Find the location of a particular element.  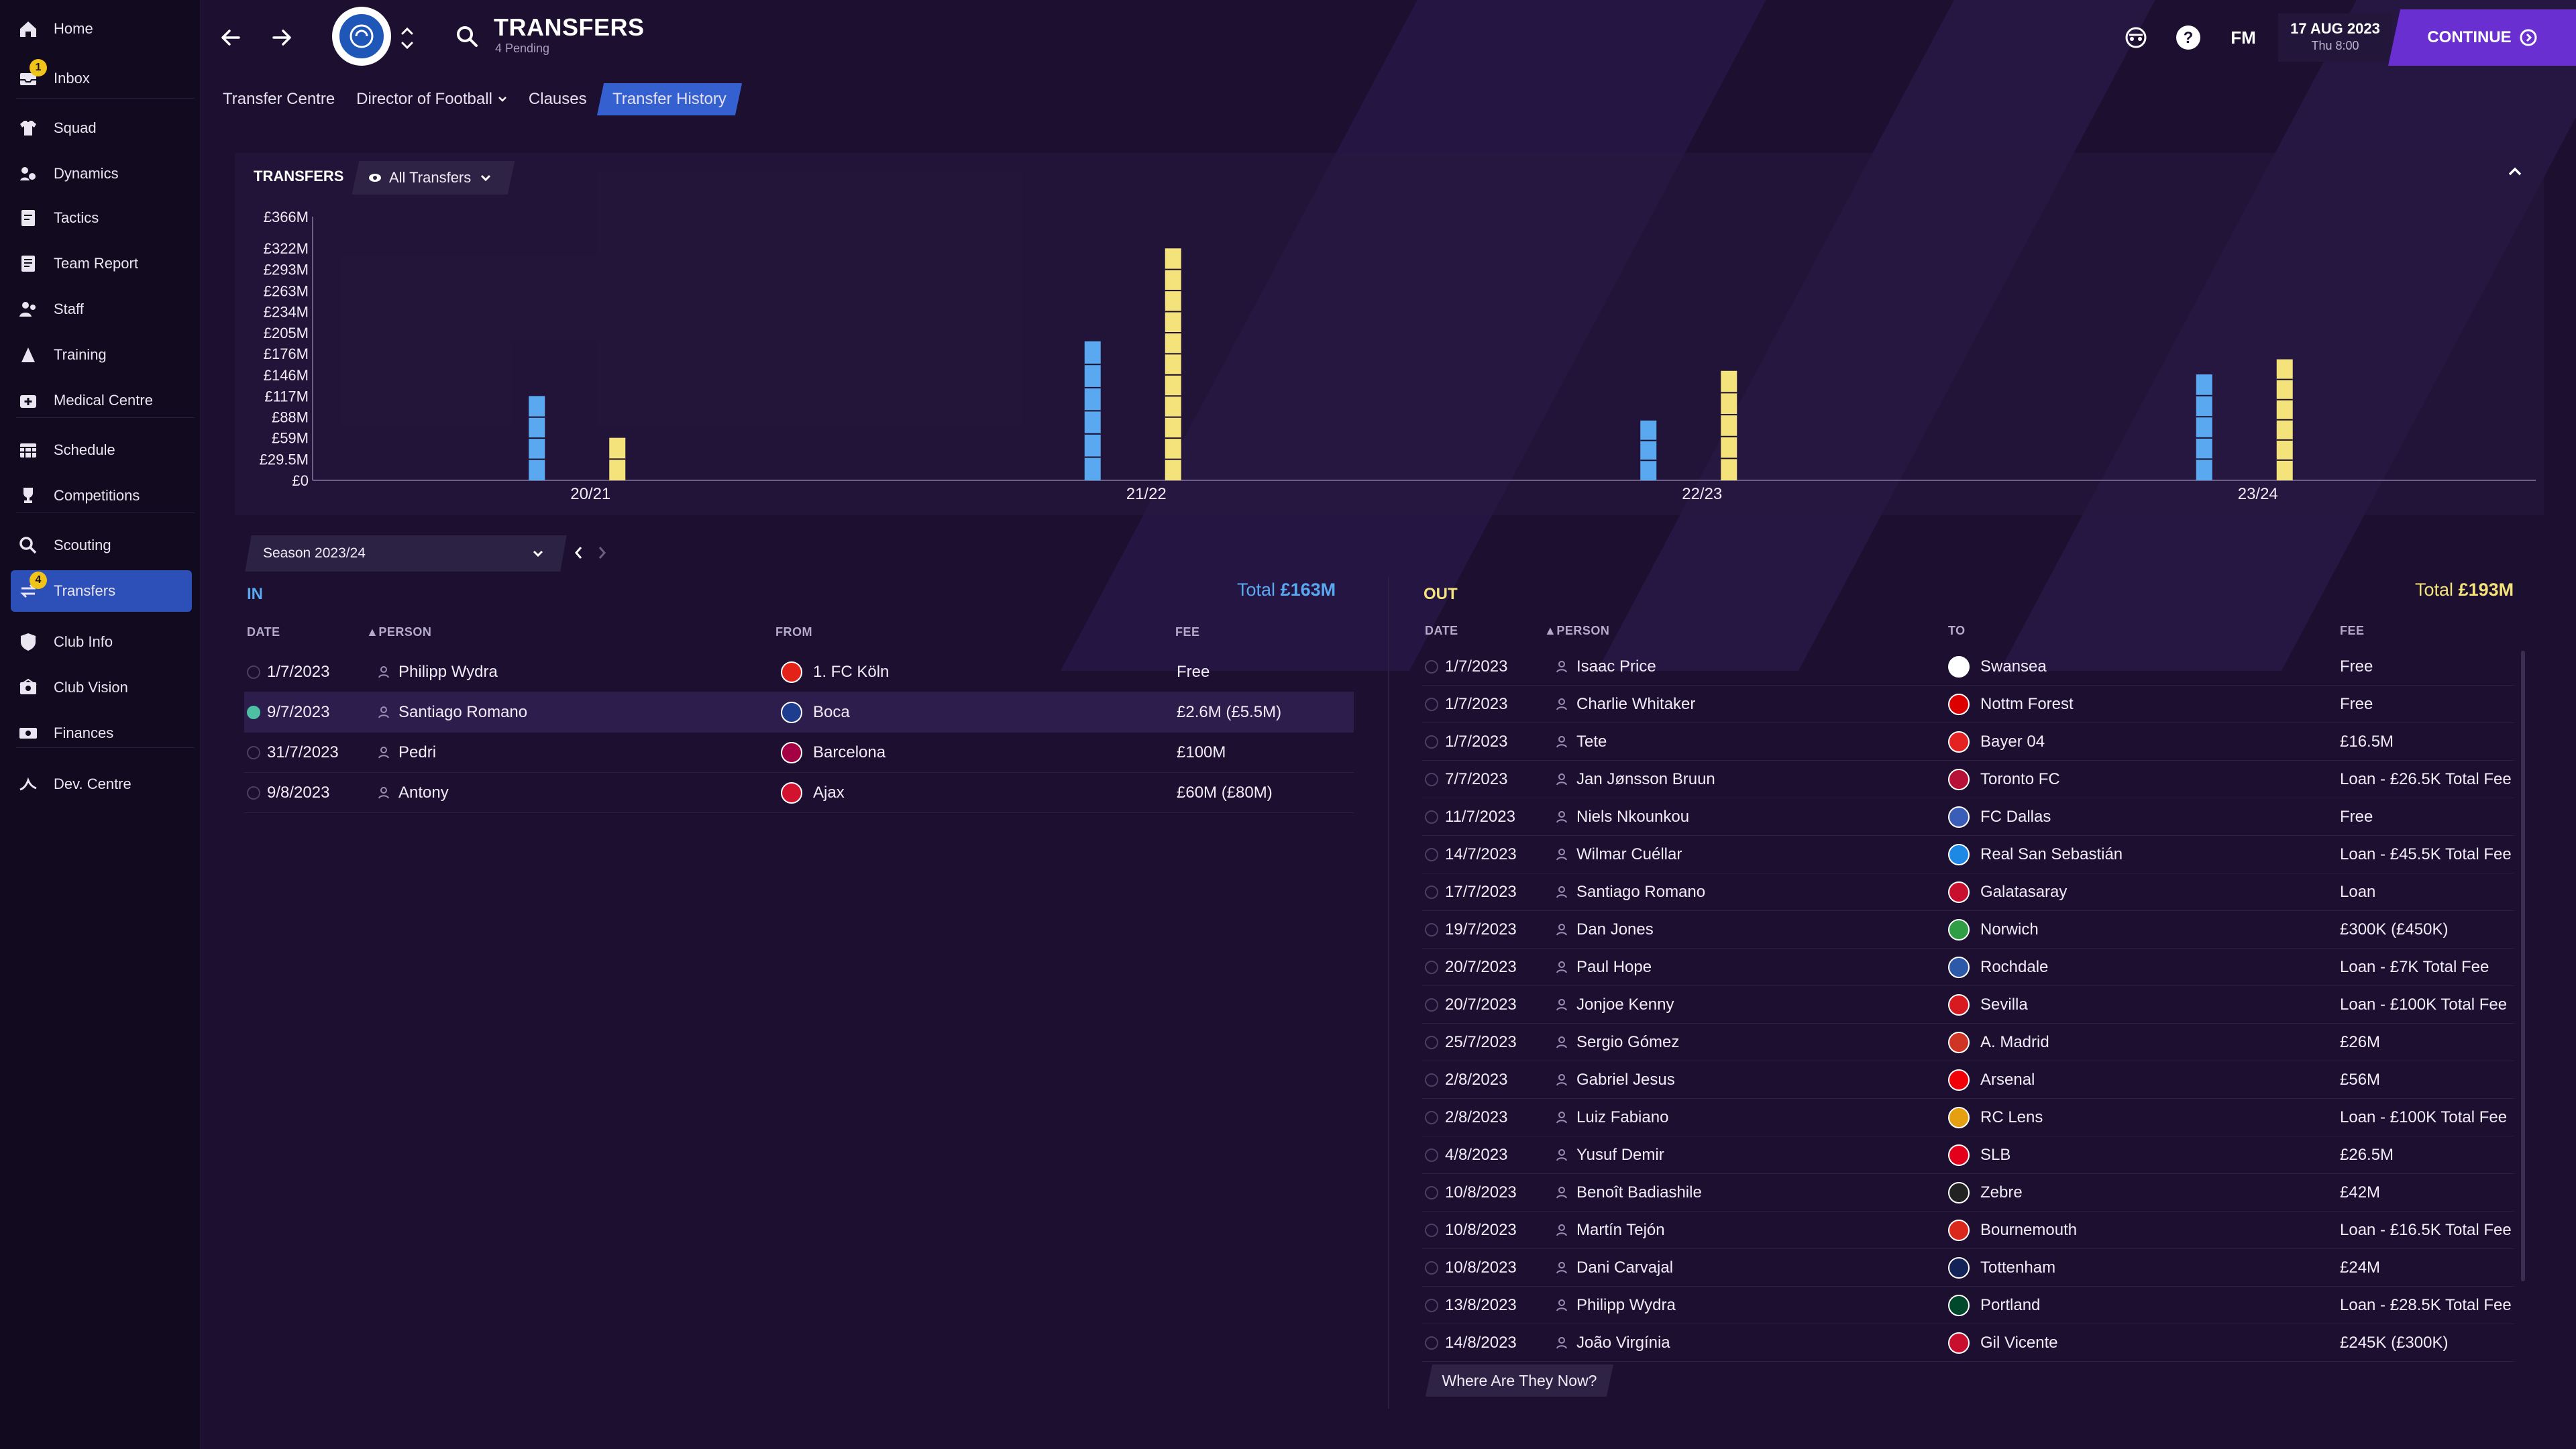

person-link: Benoît Badiashile is located at coordinates (1629, 1193).